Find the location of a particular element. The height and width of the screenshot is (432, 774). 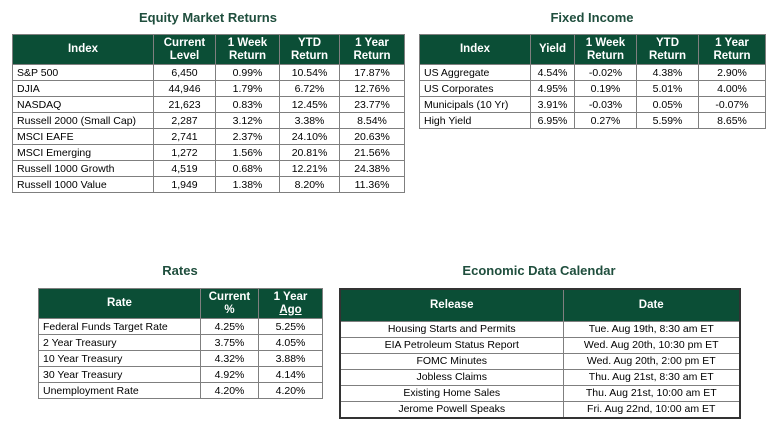

ytd-return: 5.59% is located at coordinates (667, 120).